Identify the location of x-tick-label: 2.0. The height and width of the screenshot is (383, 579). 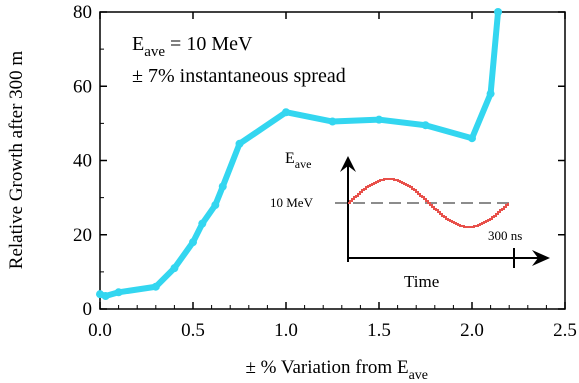
(472, 330).